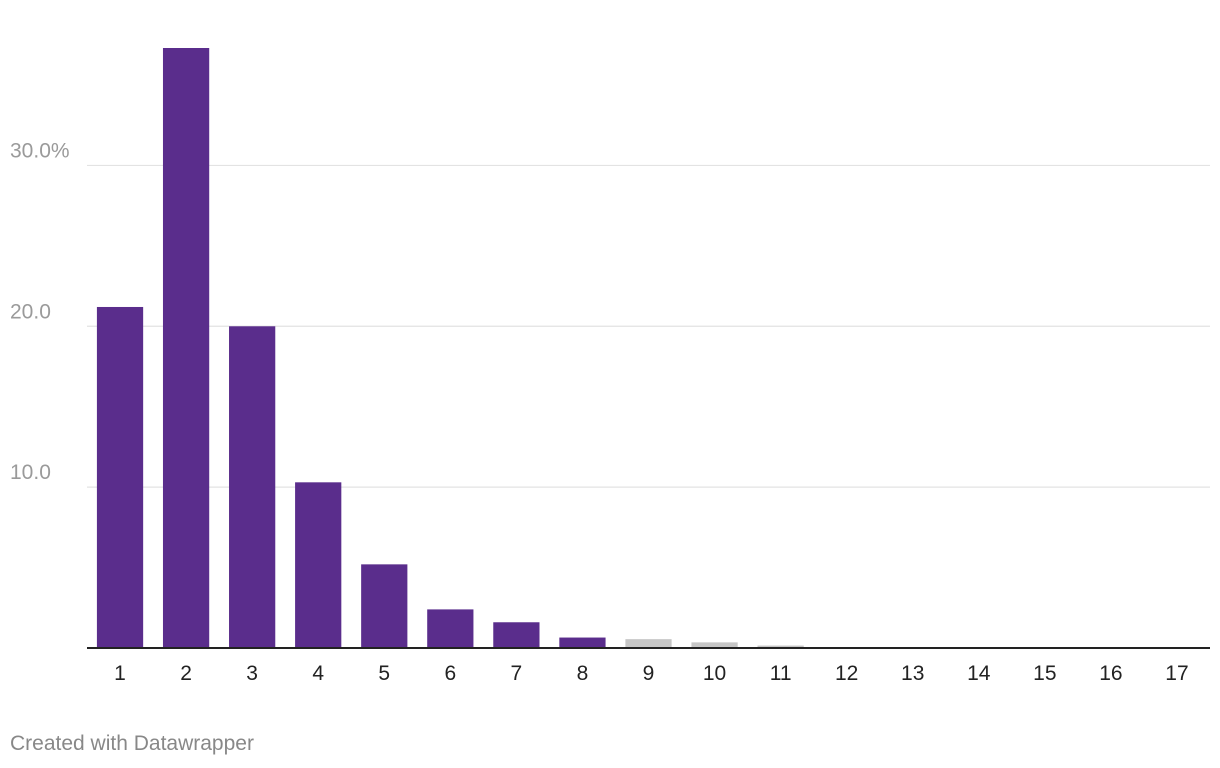 The width and height of the screenshot is (1220, 768). I want to click on x-tick-label: 17, so click(1176, 673).